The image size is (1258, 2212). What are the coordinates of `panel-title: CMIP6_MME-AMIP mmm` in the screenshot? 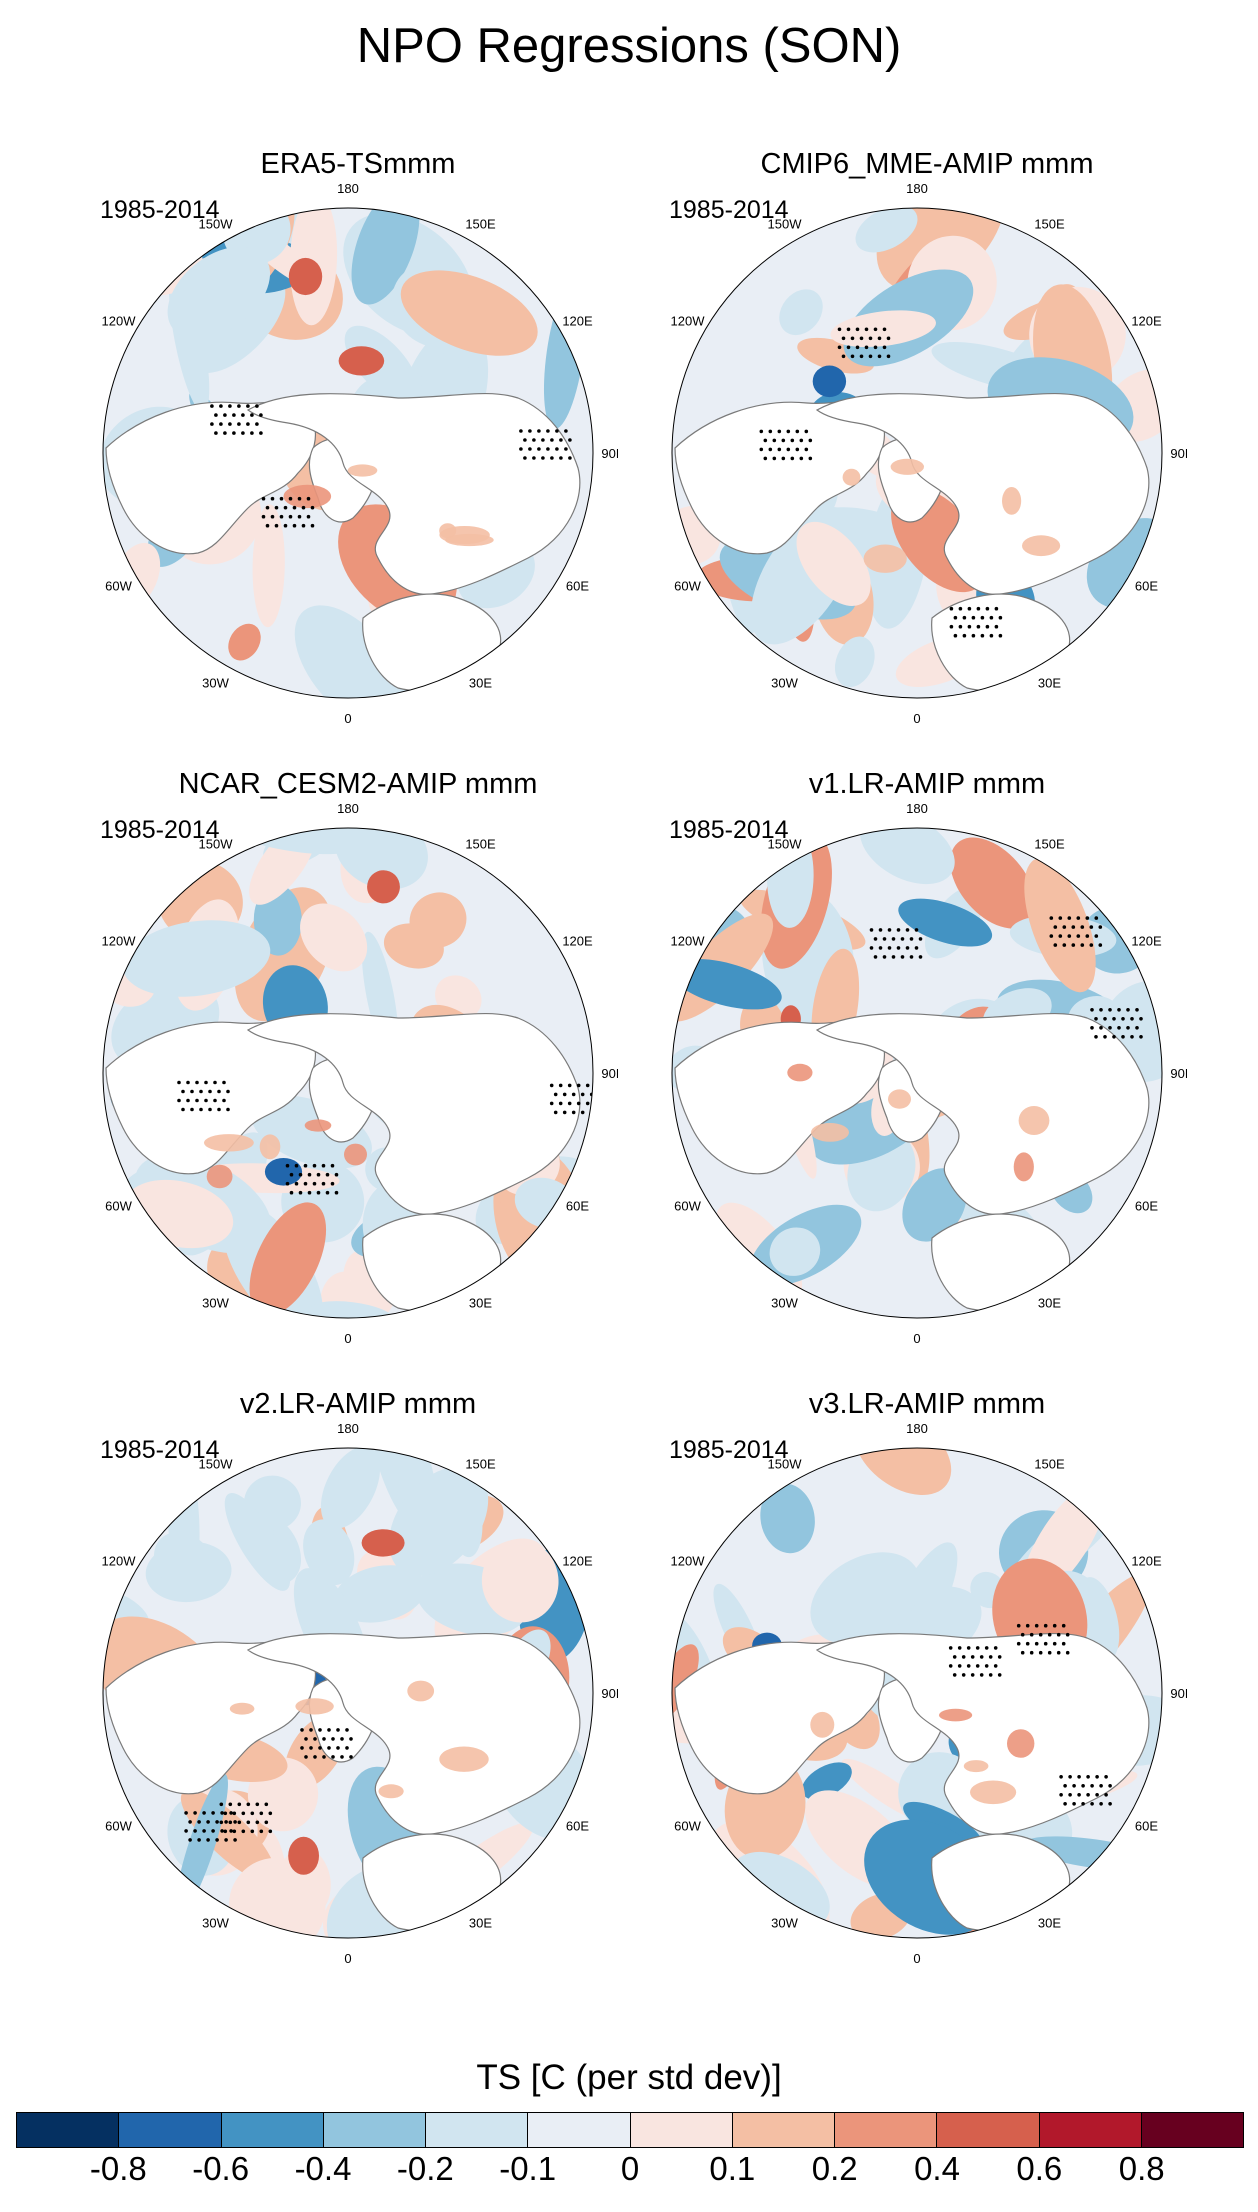 It's located at (927, 164).